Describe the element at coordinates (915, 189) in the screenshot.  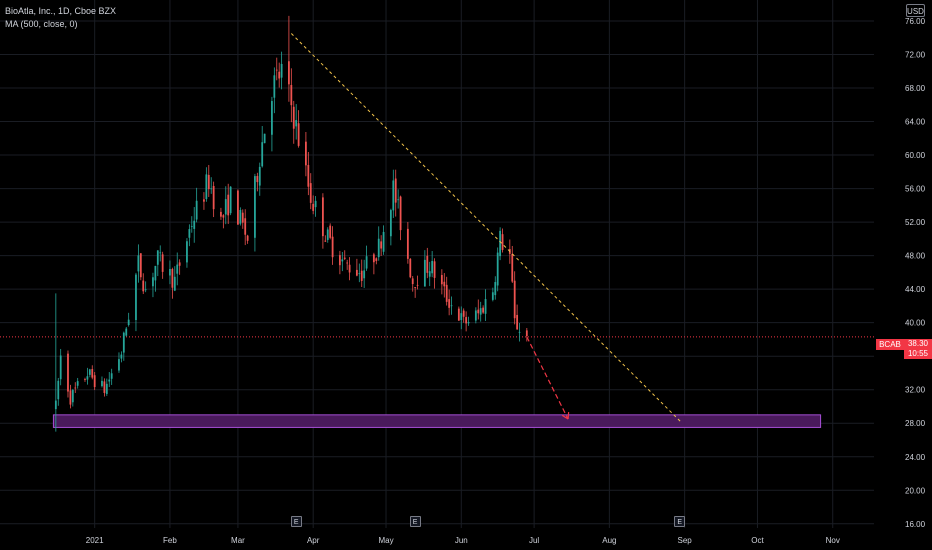
I see `y-tick-label: 56.00` at that location.